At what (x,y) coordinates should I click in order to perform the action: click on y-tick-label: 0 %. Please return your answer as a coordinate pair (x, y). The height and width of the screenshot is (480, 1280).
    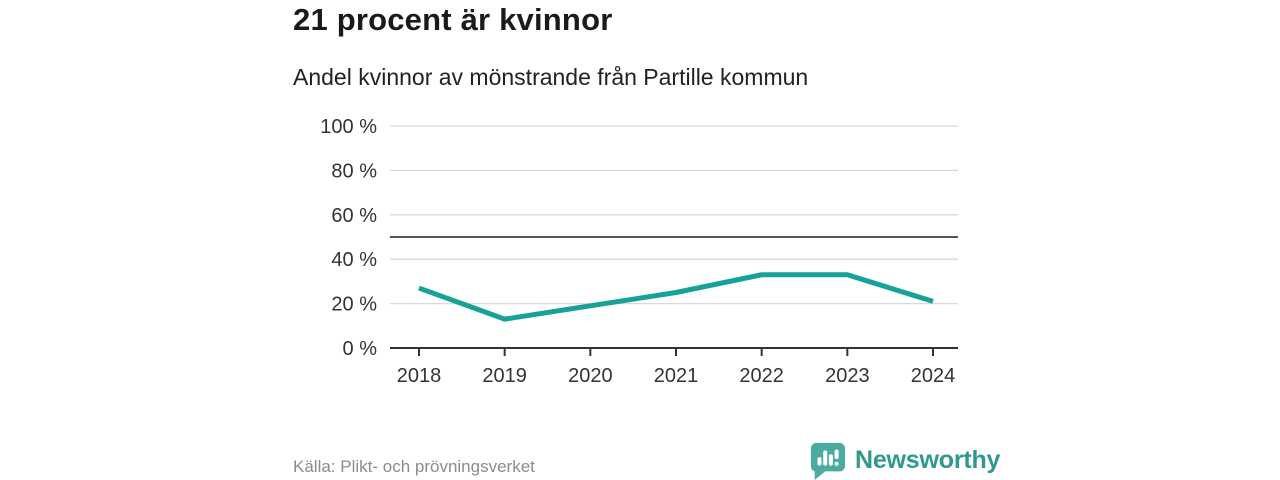
    Looking at the image, I should click on (360, 349).